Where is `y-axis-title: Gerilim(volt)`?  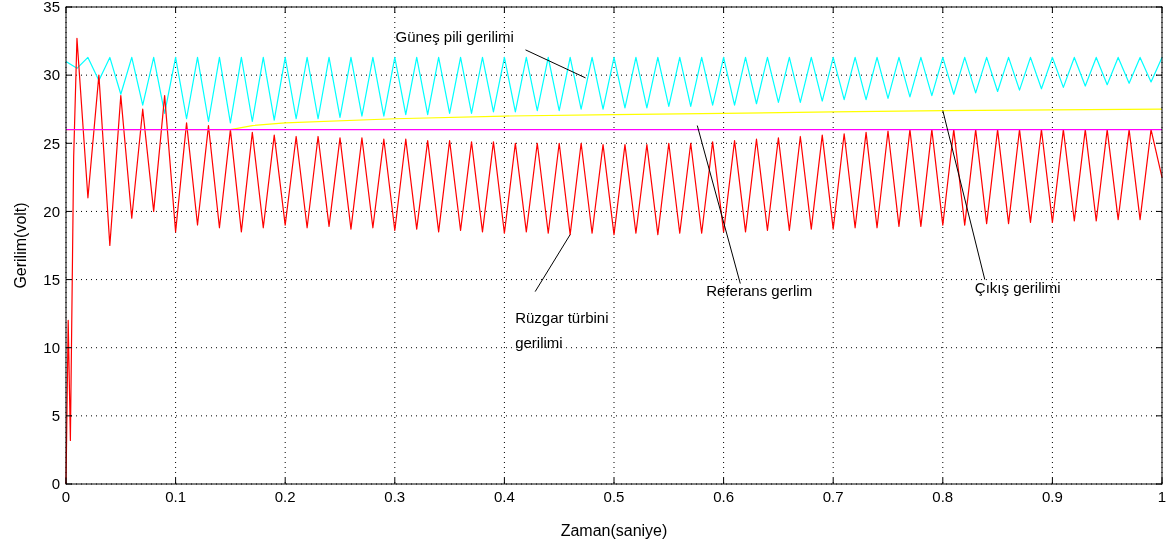 y-axis-title: Gerilim(volt) is located at coordinates (20, 245).